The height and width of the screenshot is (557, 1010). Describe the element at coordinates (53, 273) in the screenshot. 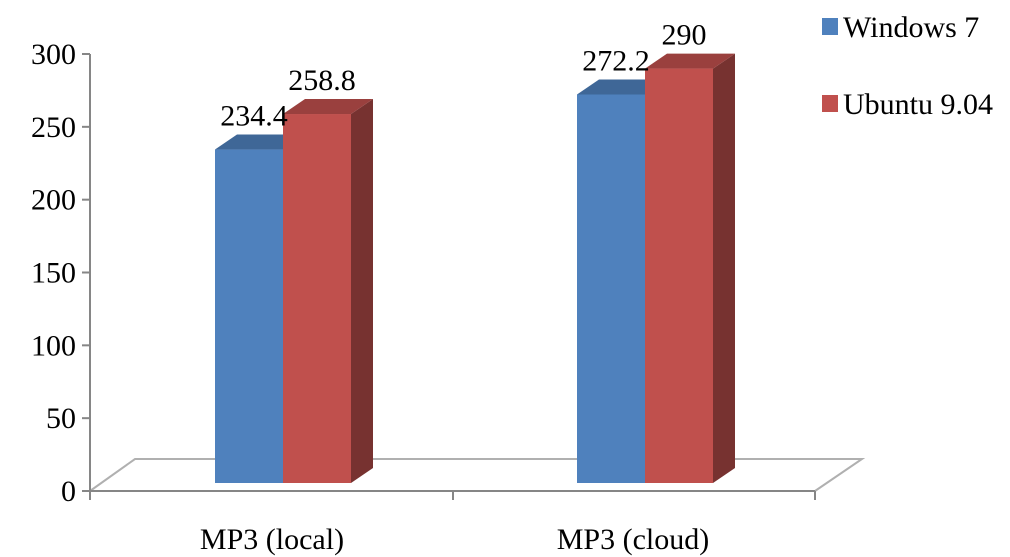

I see `y-tick-label: 150` at that location.